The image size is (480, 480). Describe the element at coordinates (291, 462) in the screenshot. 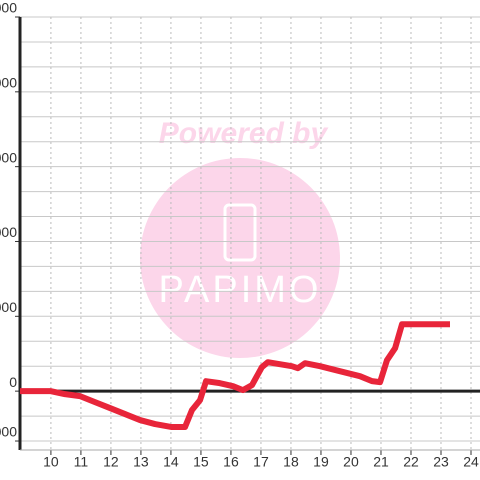

I see `x-tick-label: 18` at that location.